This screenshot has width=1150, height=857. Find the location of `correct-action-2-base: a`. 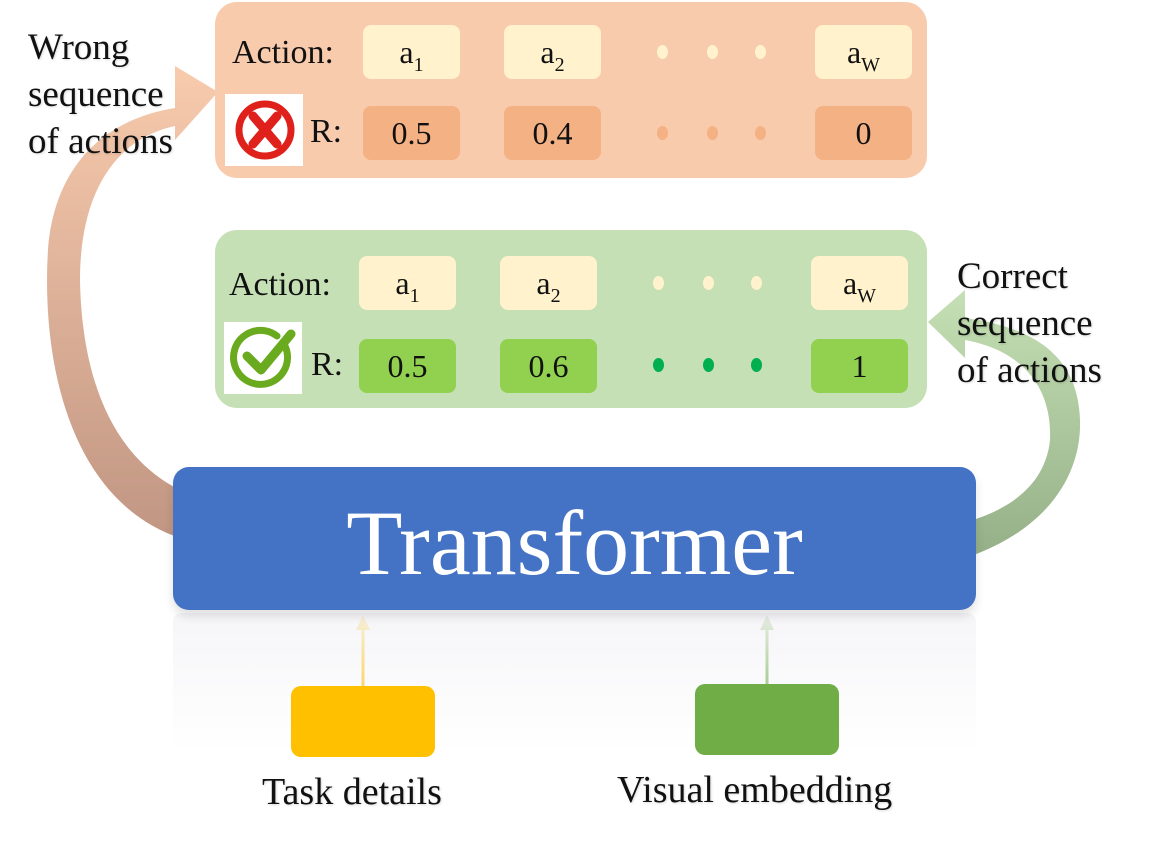

correct-action-2-base: a is located at coordinates (543, 283).